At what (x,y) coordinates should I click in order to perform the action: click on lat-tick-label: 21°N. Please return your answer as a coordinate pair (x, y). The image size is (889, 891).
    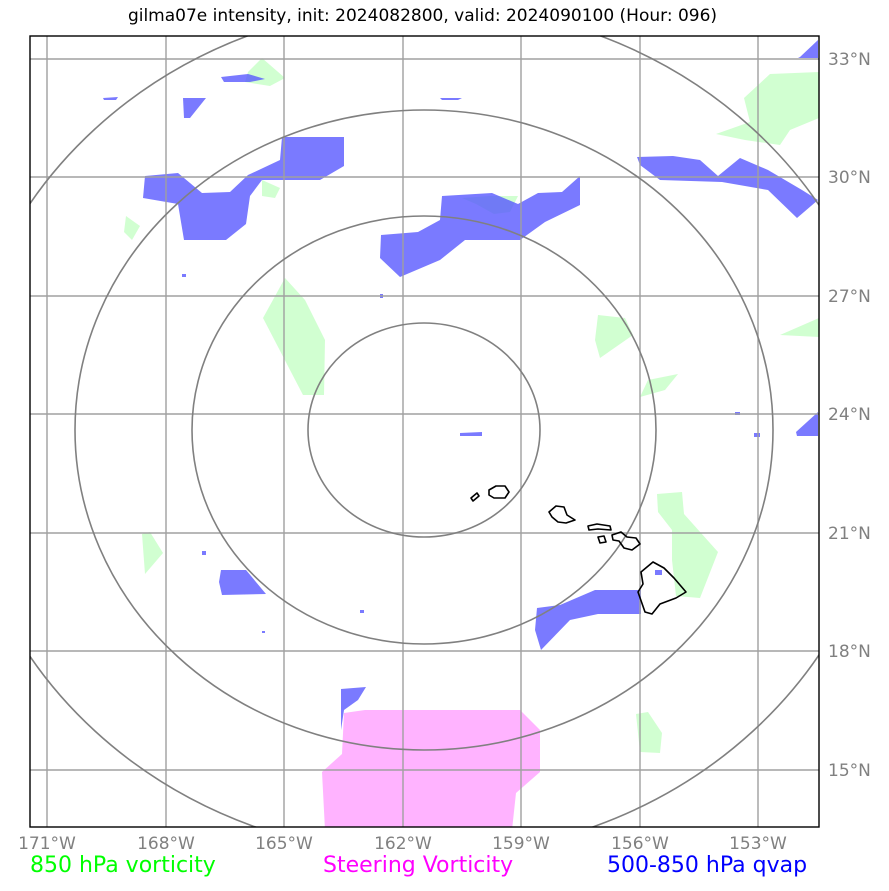
    Looking at the image, I should click on (849, 534).